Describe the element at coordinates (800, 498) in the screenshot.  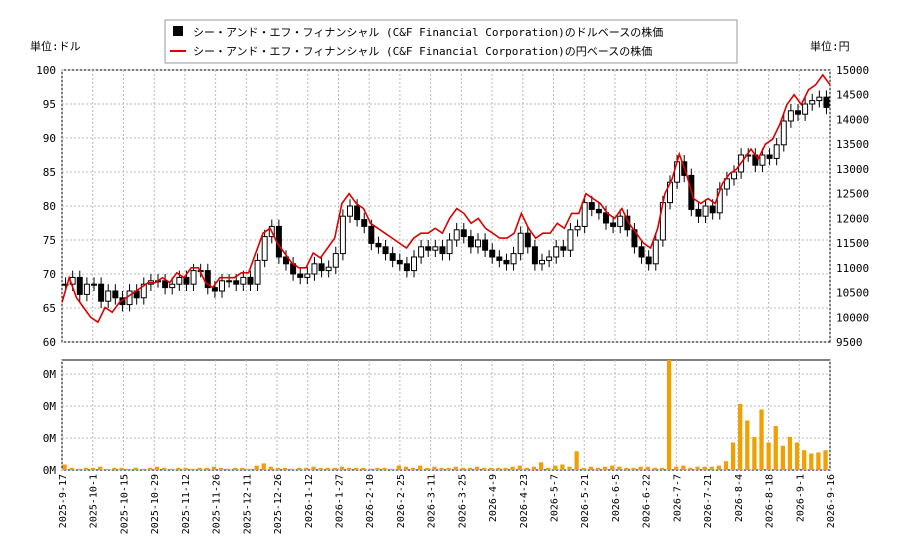
I see `x-tick-label: 2026-9-1` at that location.